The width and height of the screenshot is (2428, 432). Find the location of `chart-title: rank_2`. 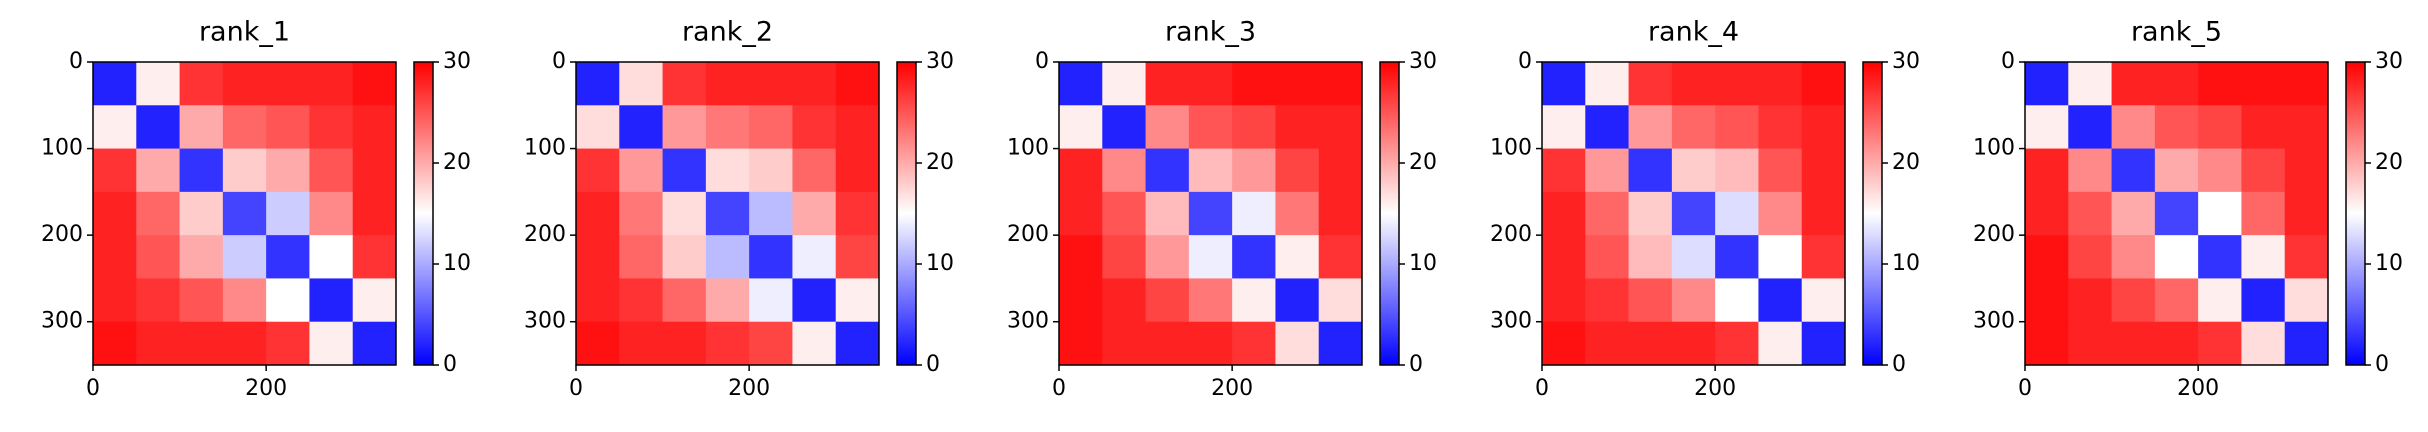

chart-title: rank_2 is located at coordinates (727, 32).